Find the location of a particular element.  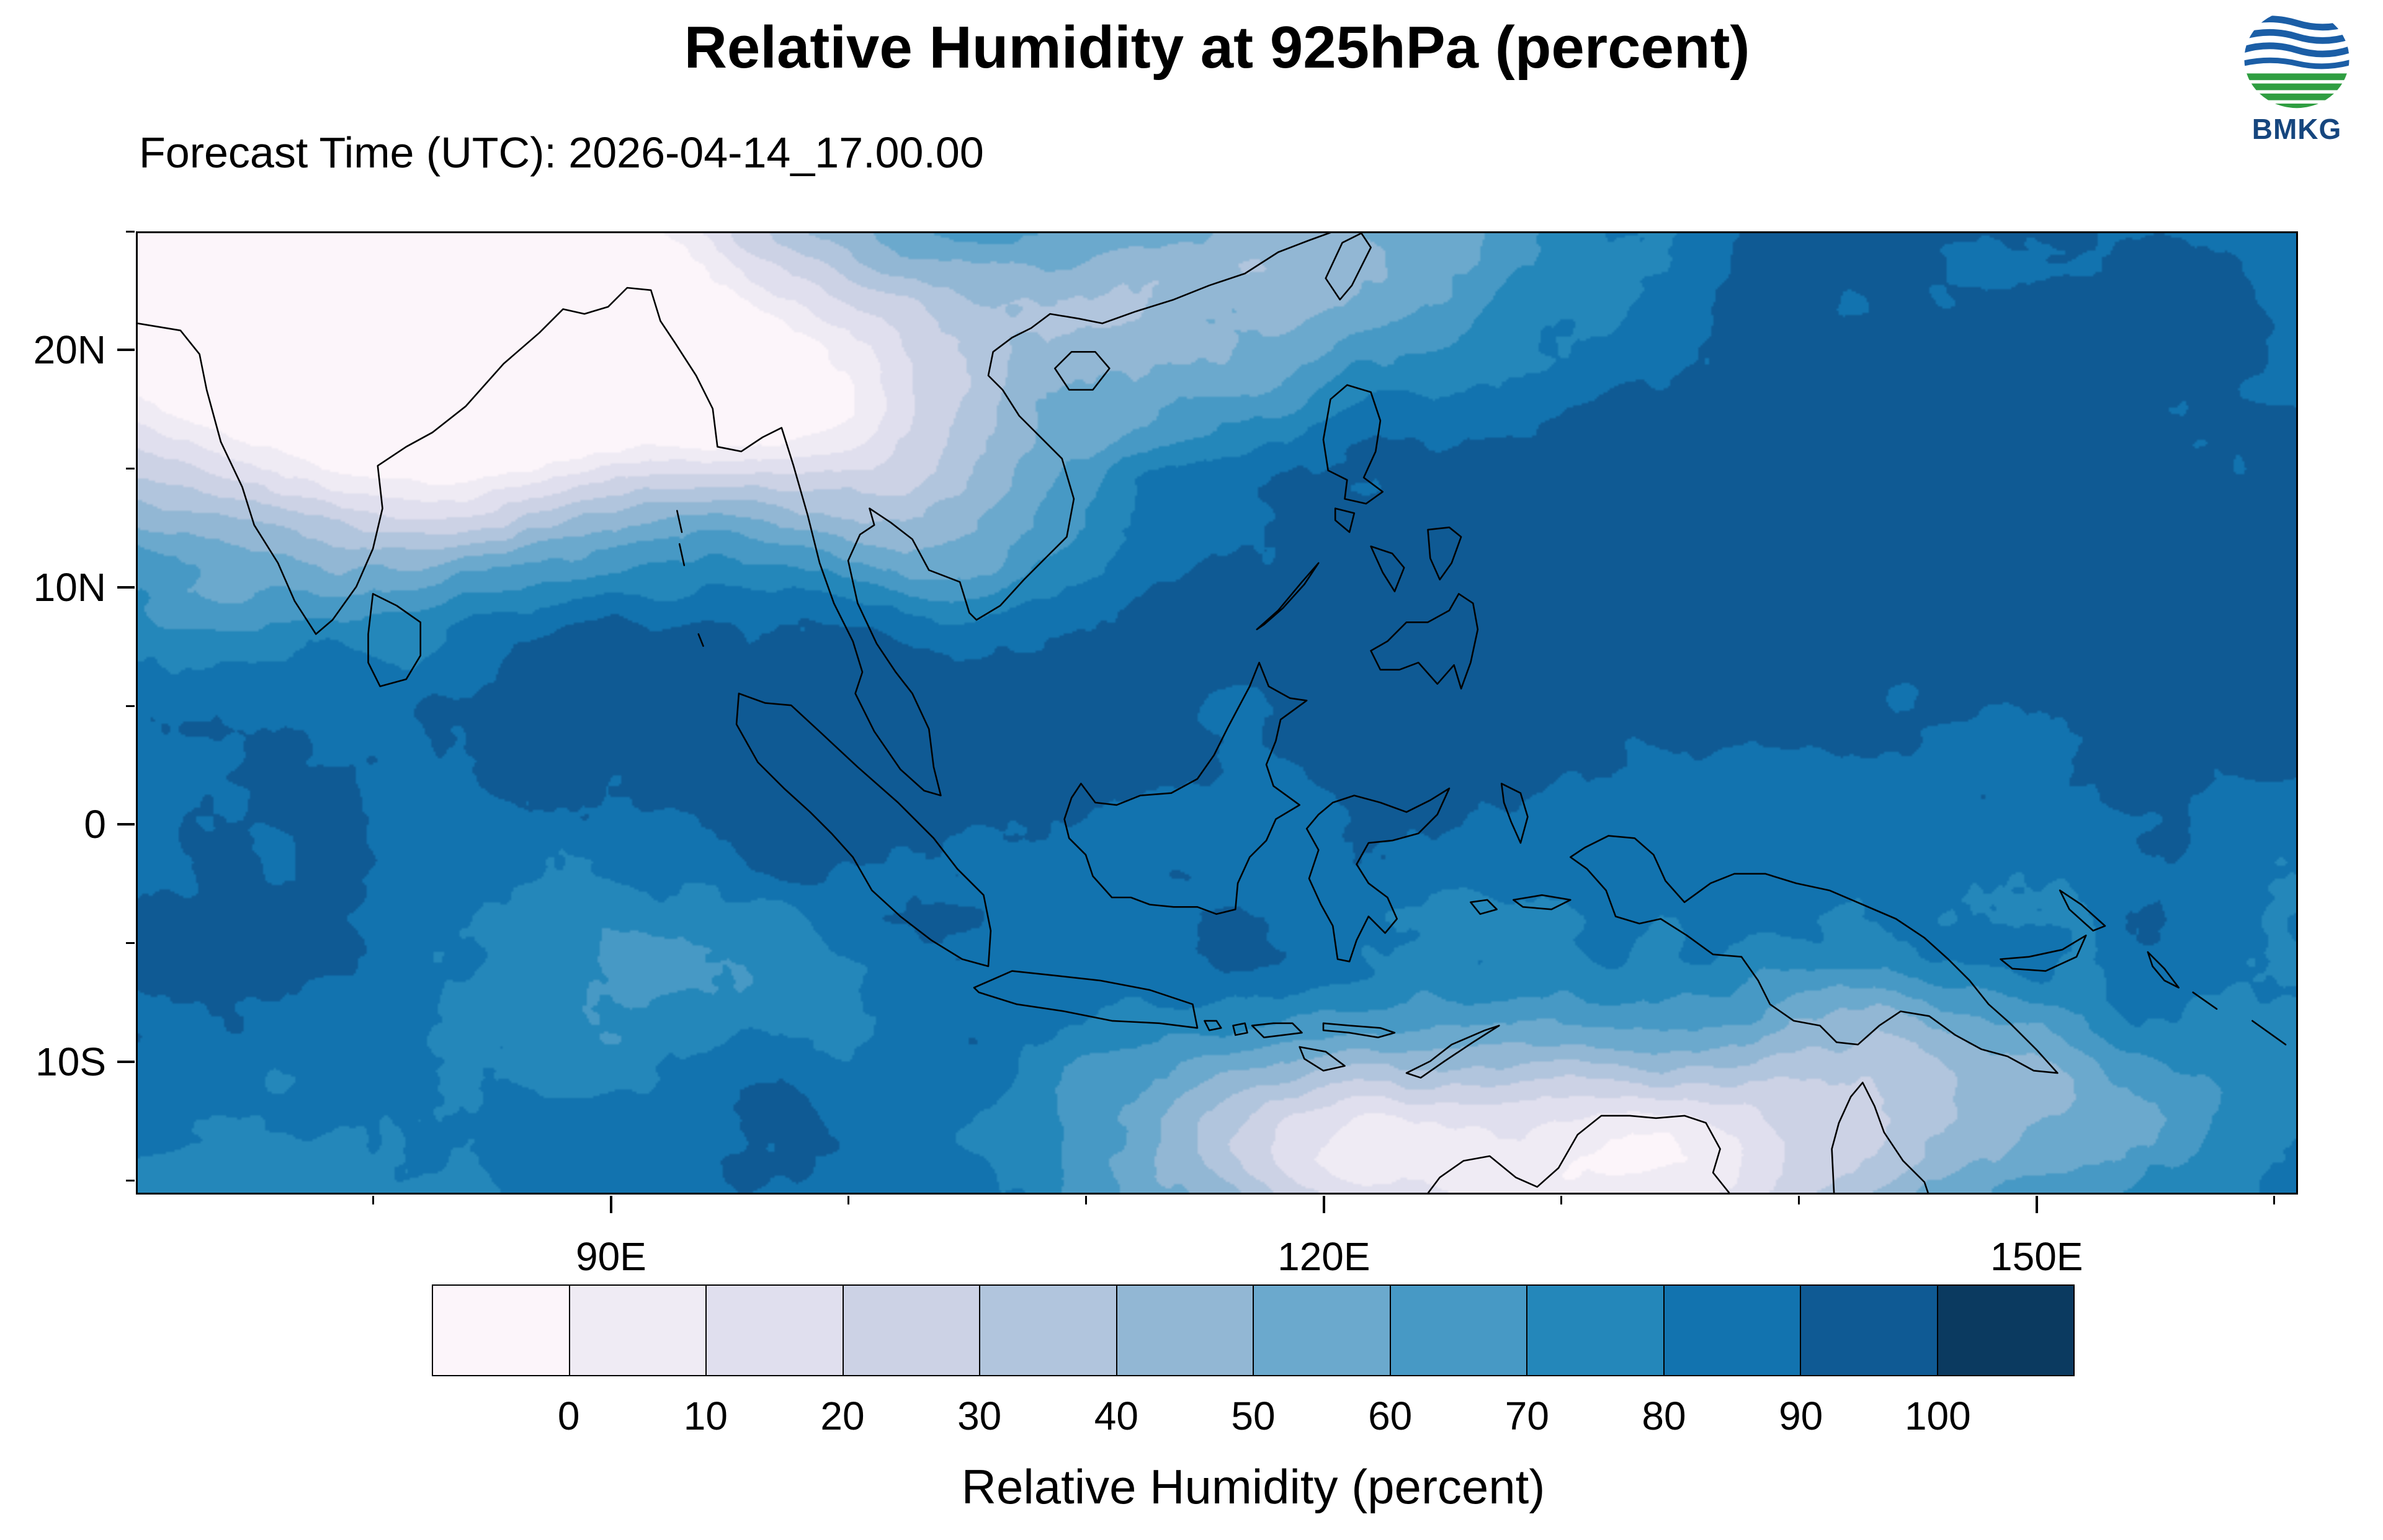

colorbar-tick-label: 10 is located at coordinates (705, 1416).